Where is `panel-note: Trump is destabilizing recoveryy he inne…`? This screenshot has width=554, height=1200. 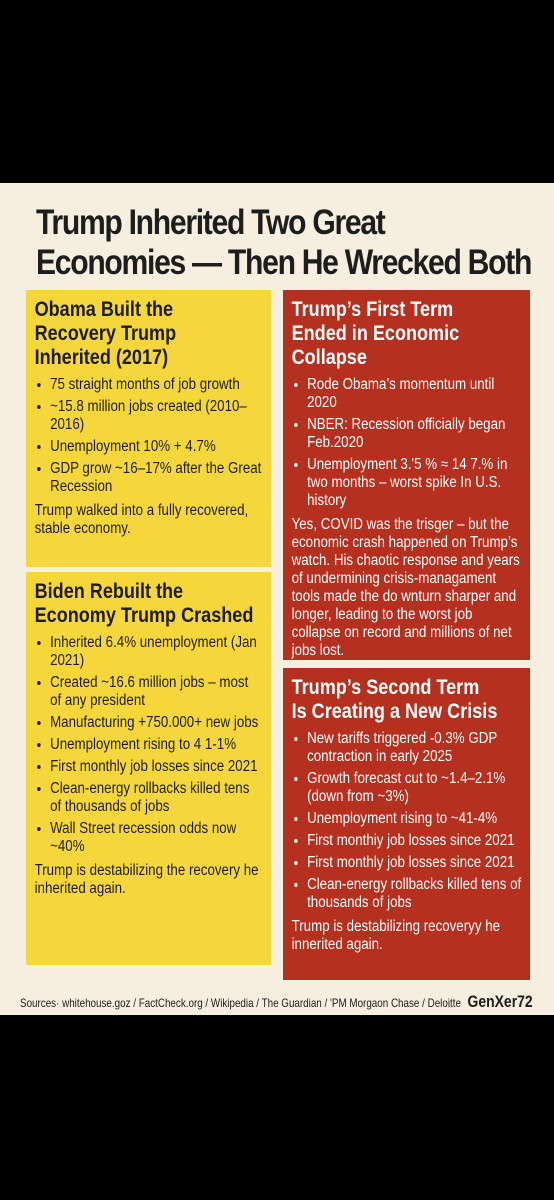
panel-note: Trump is destabilizing recoveryy he inne… is located at coordinates (396, 935).